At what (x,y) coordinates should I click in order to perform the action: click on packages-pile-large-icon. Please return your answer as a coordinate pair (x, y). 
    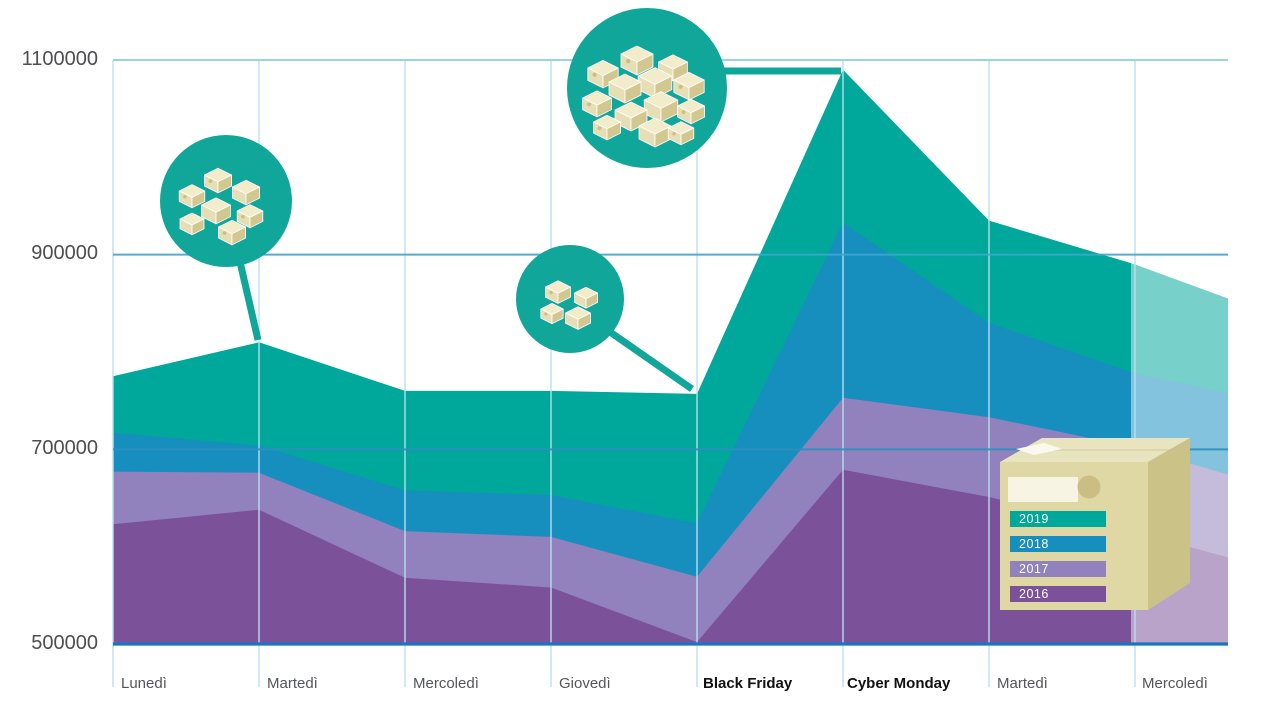
    Looking at the image, I should click on (647, 88).